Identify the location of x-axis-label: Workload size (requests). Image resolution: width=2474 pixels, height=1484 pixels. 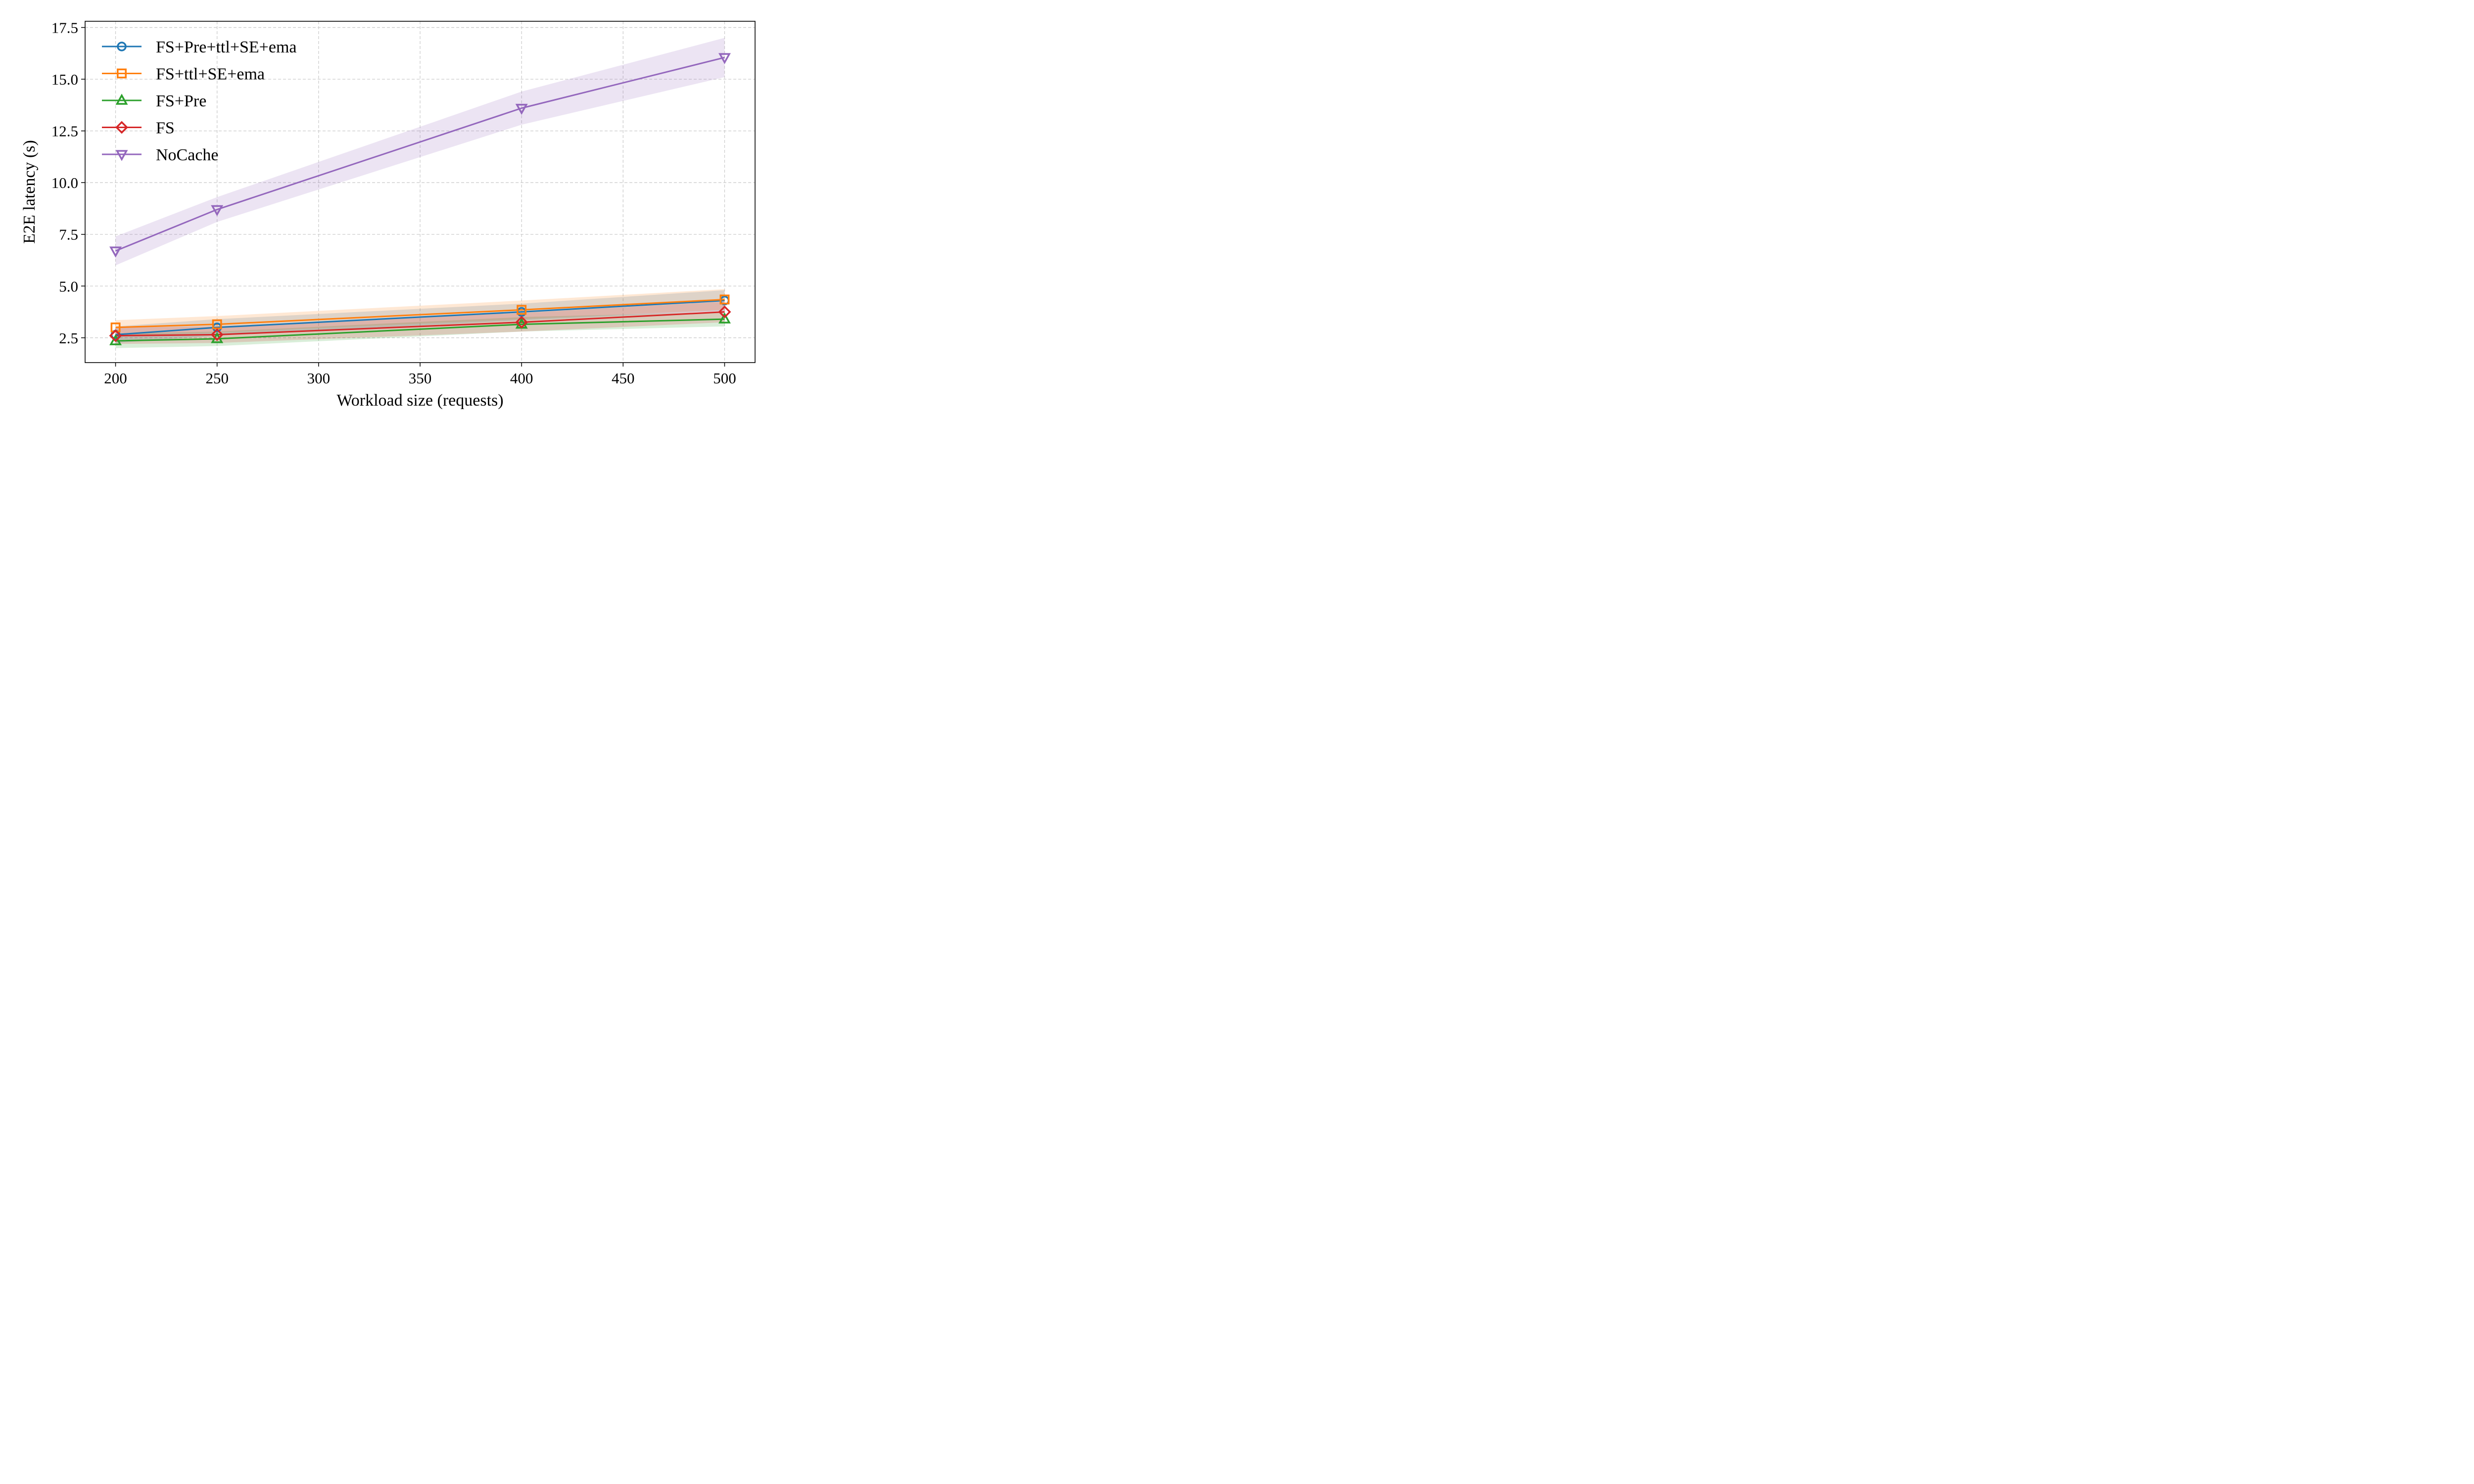
(419, 400).